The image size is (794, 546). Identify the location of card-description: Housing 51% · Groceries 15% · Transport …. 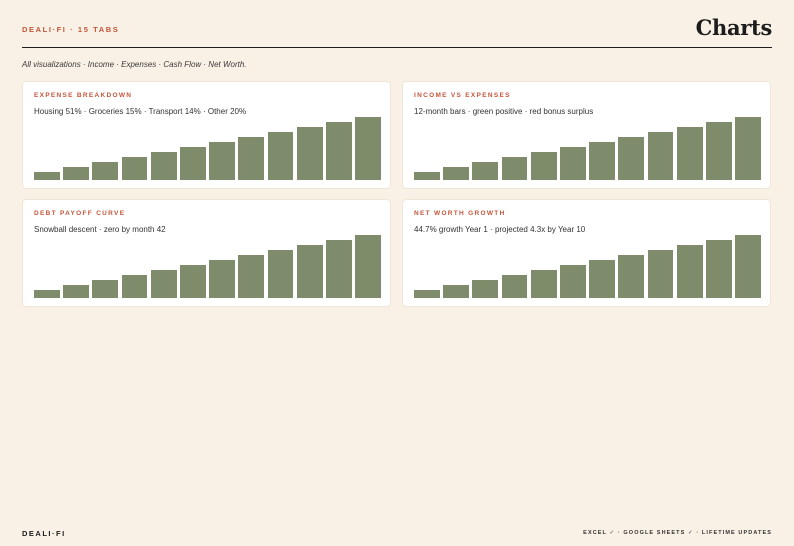
(140, 111).